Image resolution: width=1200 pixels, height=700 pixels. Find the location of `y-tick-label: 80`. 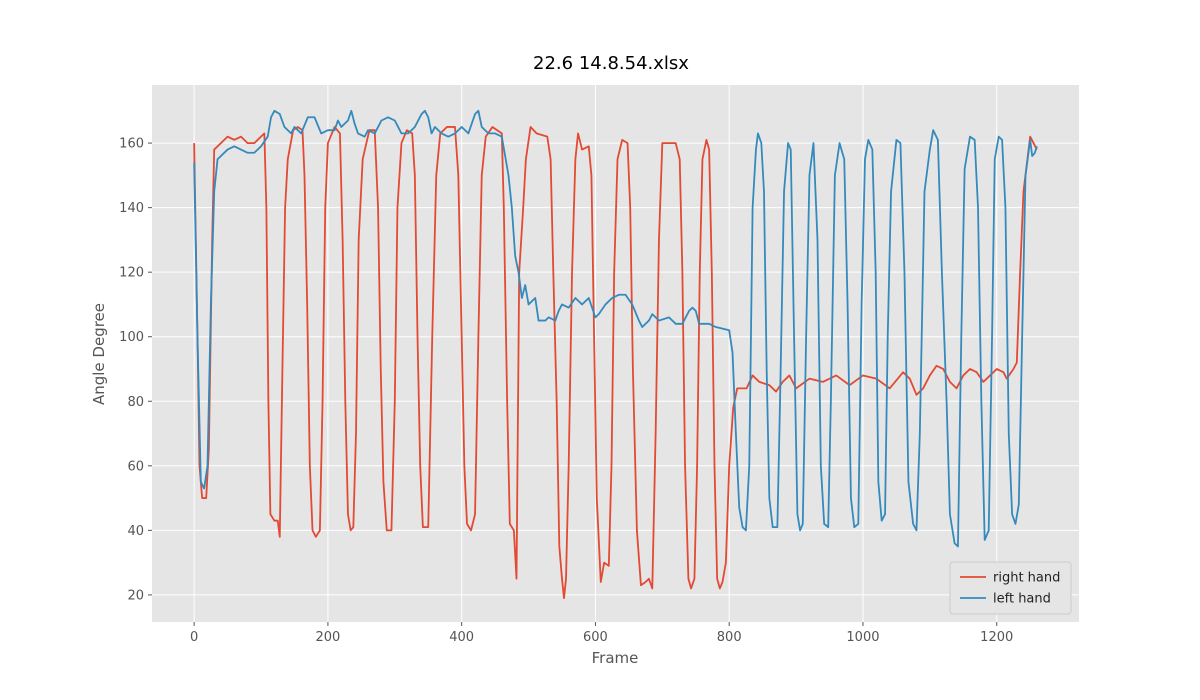

y-tick-label: 80 is located at coordinates (135, 402).